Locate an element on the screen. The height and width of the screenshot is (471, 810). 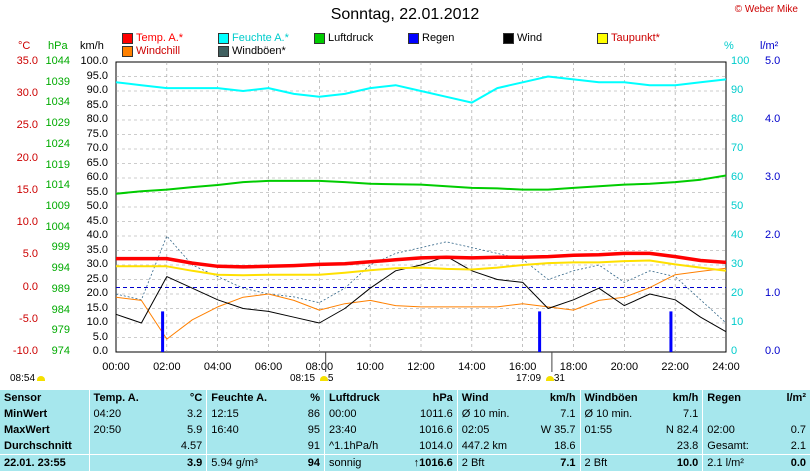
header-pressure: Luftdruck is located at coordinates (363, 398).